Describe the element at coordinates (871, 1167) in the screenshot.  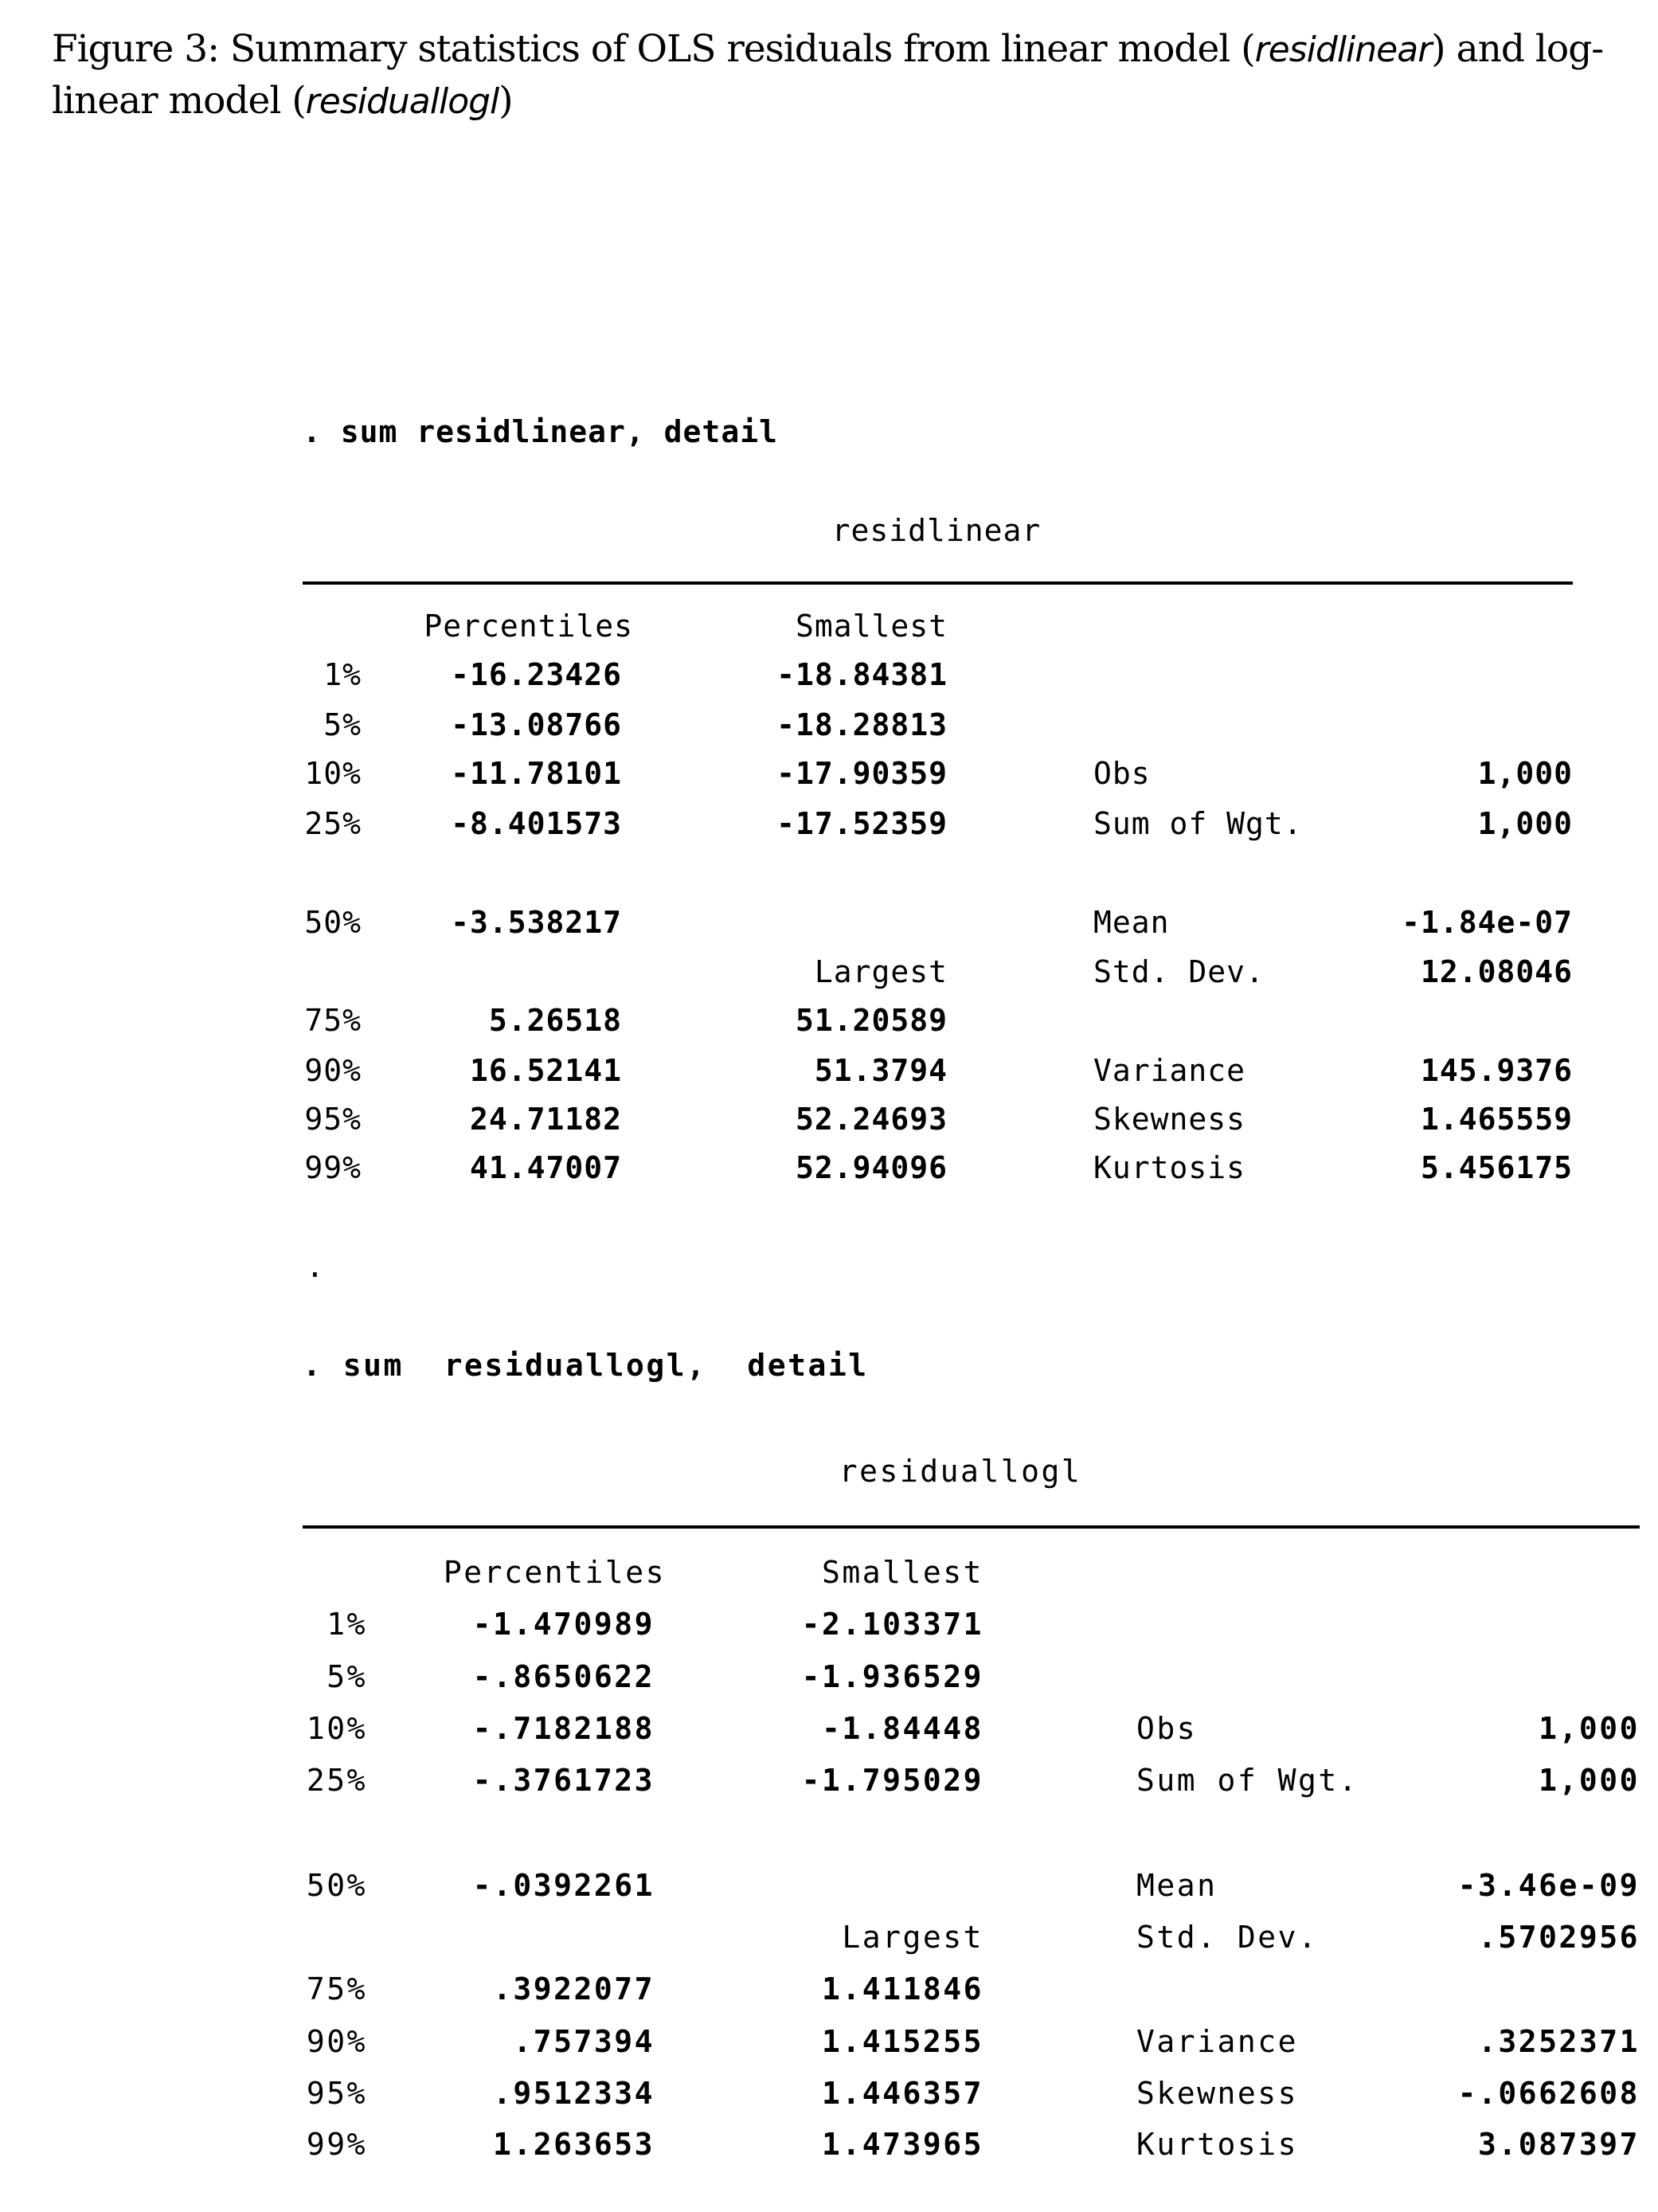
I see `extreme-value: 52.94096` at that location.